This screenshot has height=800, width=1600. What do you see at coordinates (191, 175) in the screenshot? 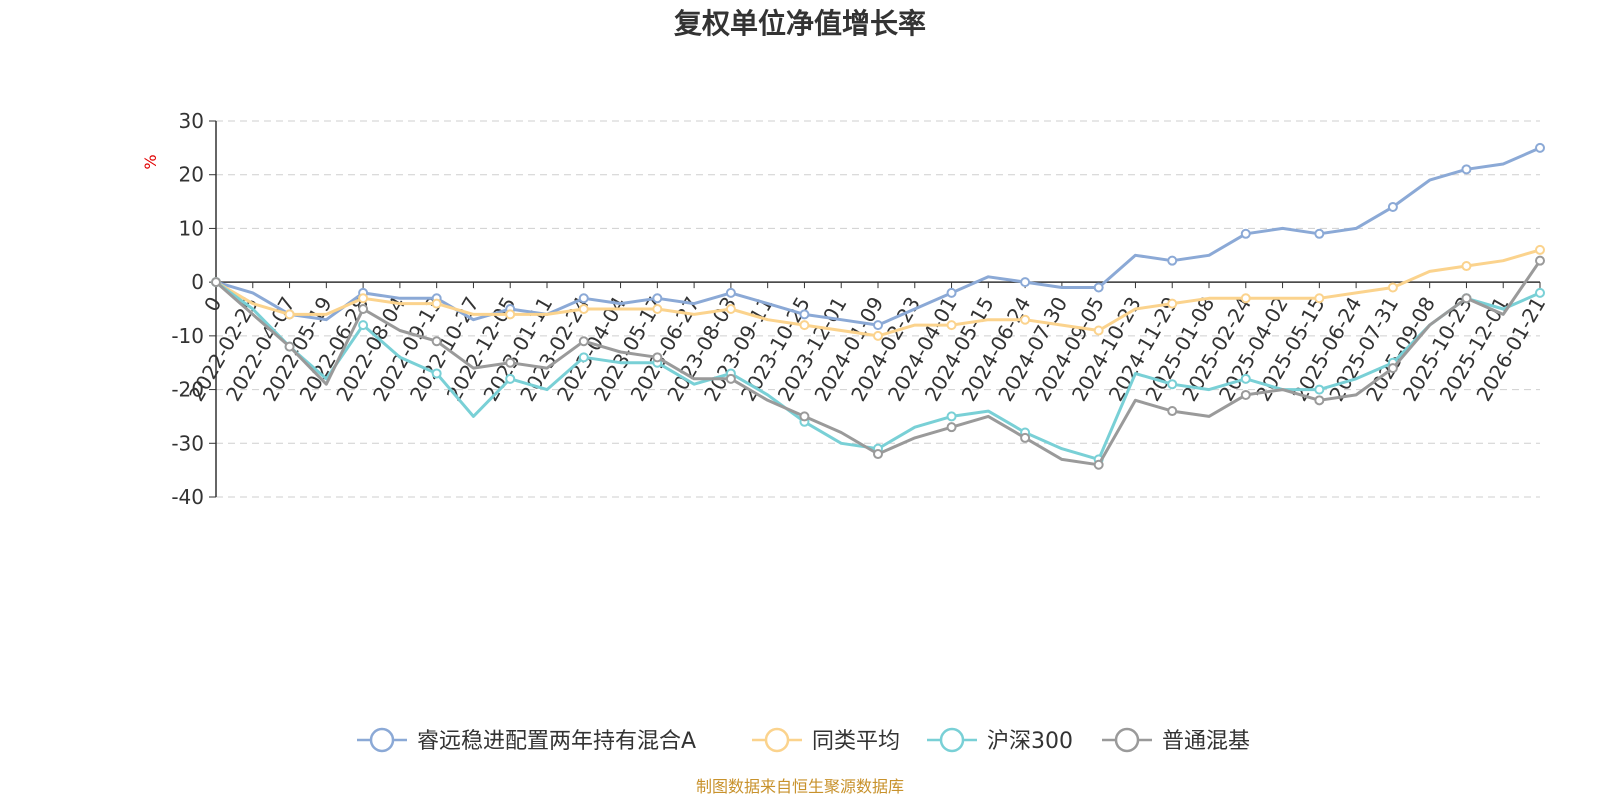
I see `y-tick-label: 20` at bounding box center [191, 175].